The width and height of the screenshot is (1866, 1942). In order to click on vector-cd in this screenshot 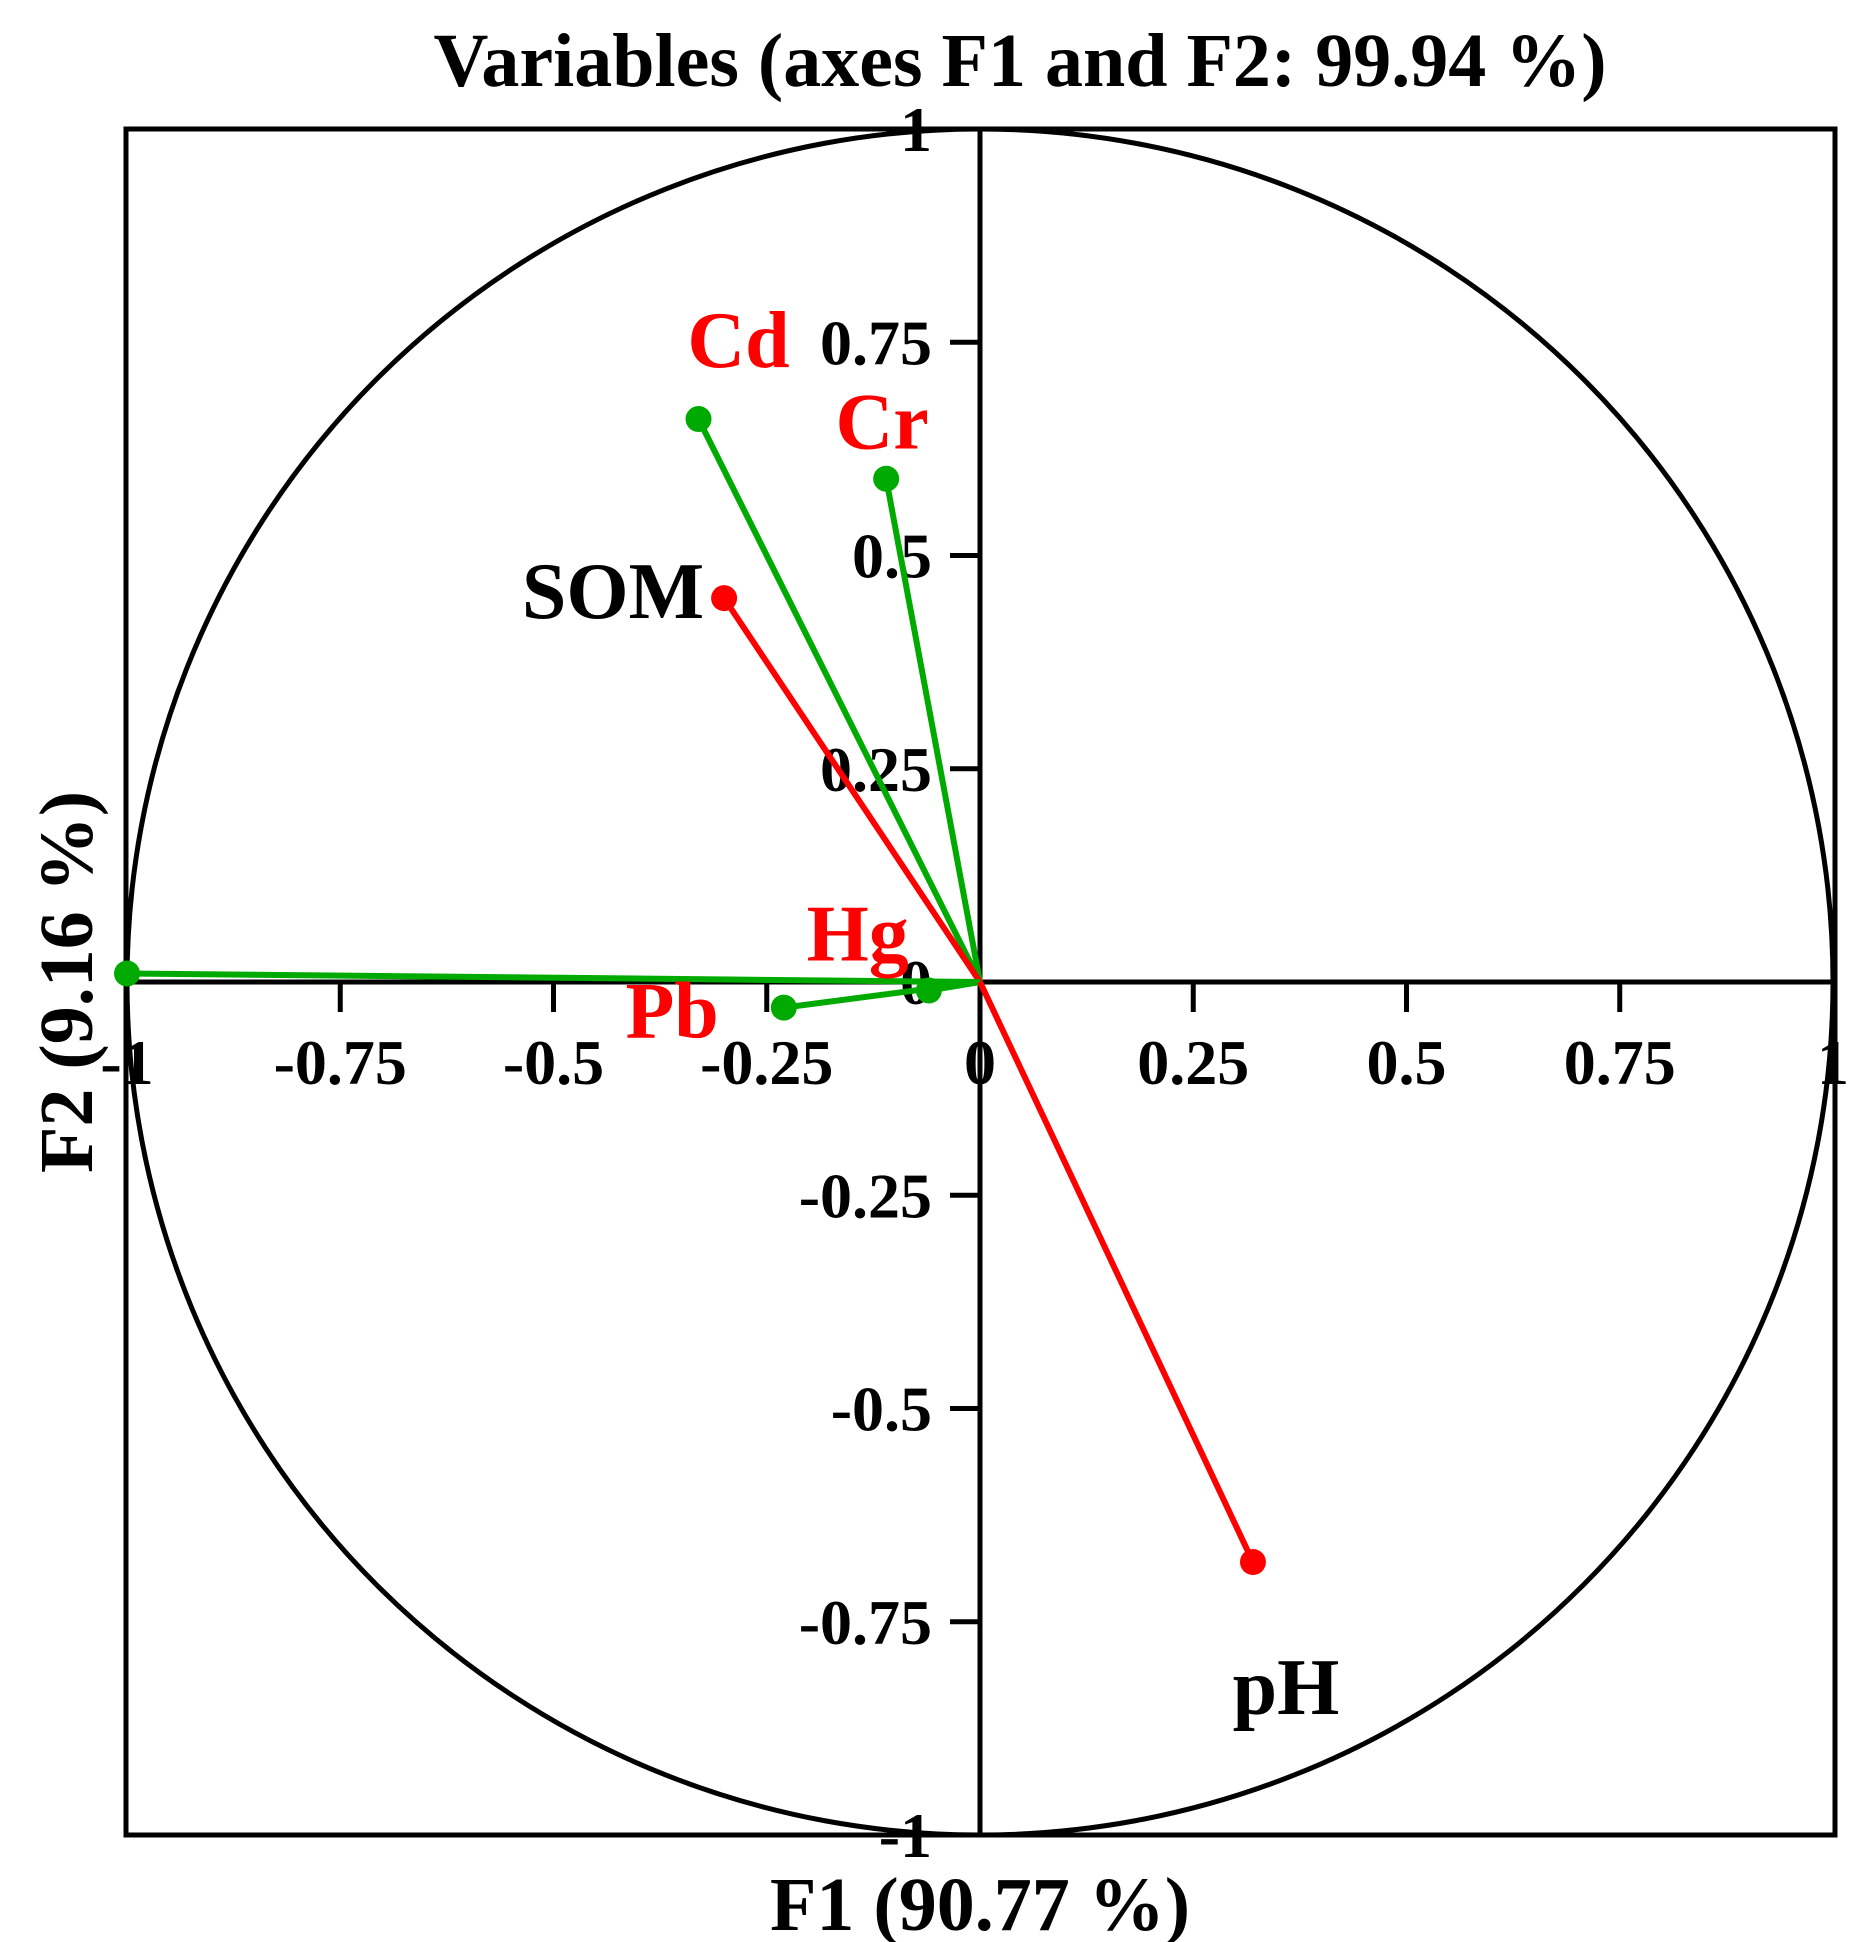, I will do `click(839, 700)`.